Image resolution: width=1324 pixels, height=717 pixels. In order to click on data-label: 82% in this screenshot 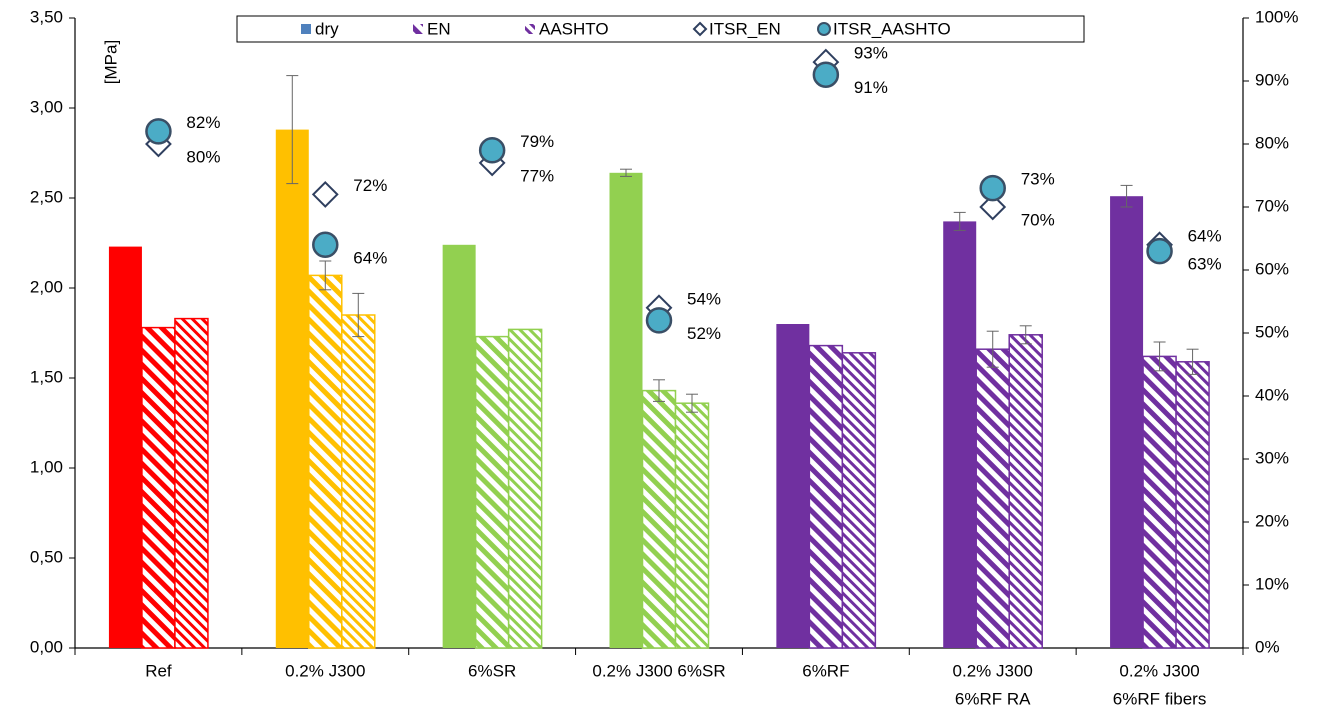, I will do `click(203, 122)`.